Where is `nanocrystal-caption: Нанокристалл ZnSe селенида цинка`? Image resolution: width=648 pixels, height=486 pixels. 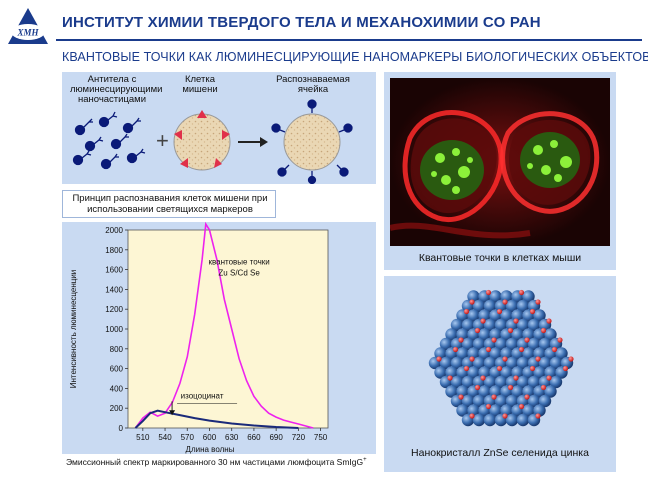 nanocrystal-caption: Нанокристалл ZnSe селенида цинка is located at coordinates (500, 453).